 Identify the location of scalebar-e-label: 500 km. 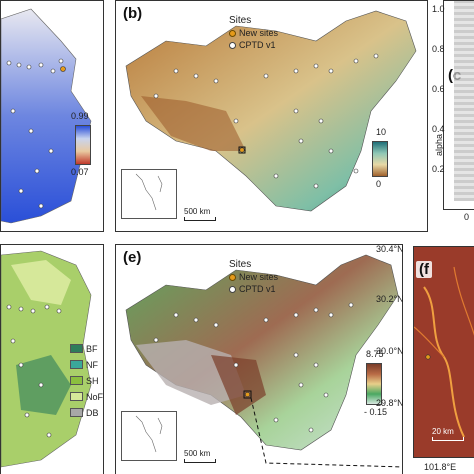
(197, 453).